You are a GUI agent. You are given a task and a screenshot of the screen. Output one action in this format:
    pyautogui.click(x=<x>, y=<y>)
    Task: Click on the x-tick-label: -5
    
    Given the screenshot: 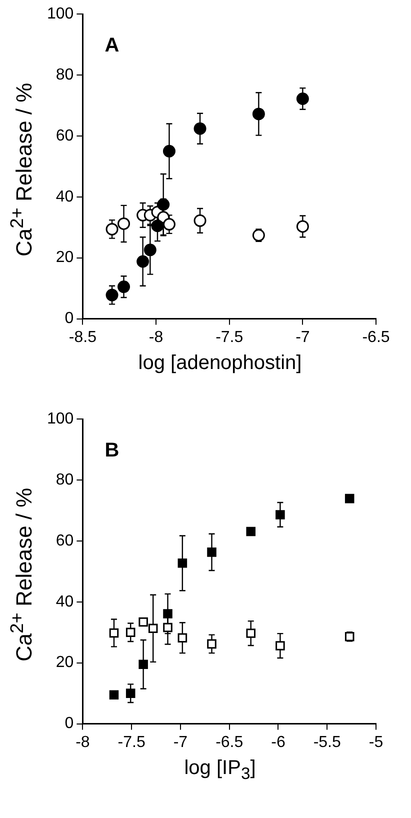 What is the action you would take?
    pyautogui.click(x=376, y=742)
    